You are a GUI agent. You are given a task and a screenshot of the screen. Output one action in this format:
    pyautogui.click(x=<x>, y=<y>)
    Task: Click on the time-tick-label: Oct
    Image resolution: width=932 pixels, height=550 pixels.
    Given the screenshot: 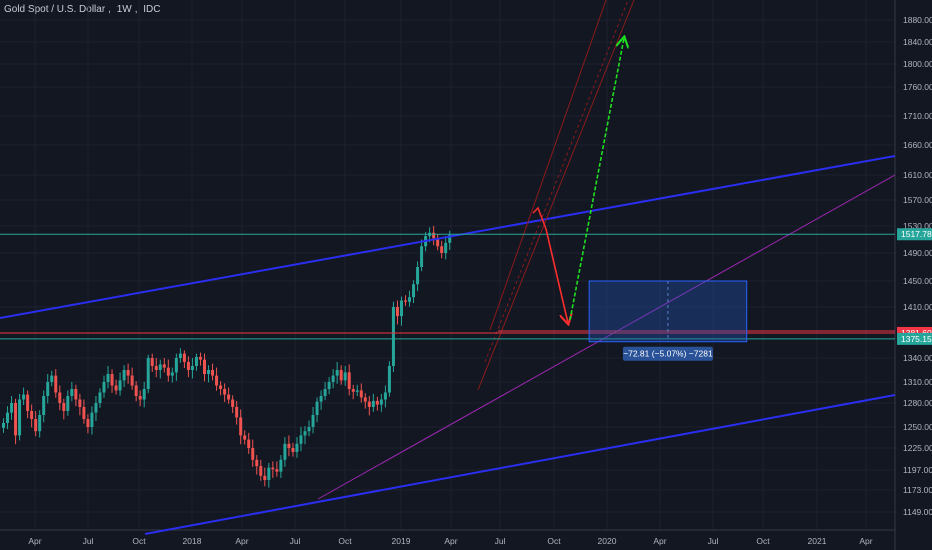 What is the action you would take?
    pyautogui.click(x=345, y=541)
    